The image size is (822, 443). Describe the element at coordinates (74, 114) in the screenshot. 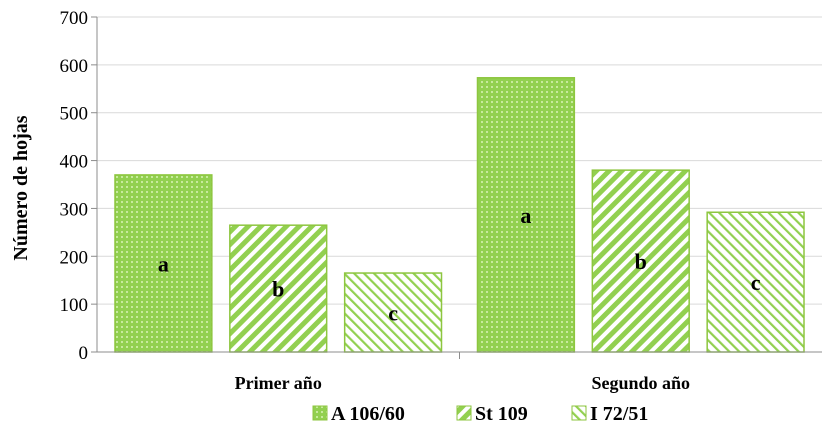

I see `y-tick-label: 500` at that location.